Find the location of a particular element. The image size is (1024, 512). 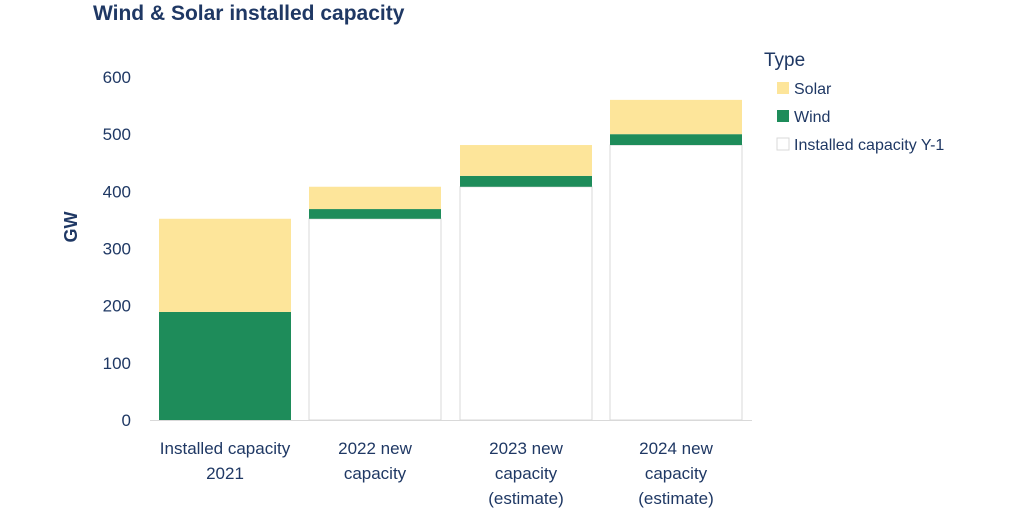

y-tick-label: 600 is located at coordinates (117, 77).